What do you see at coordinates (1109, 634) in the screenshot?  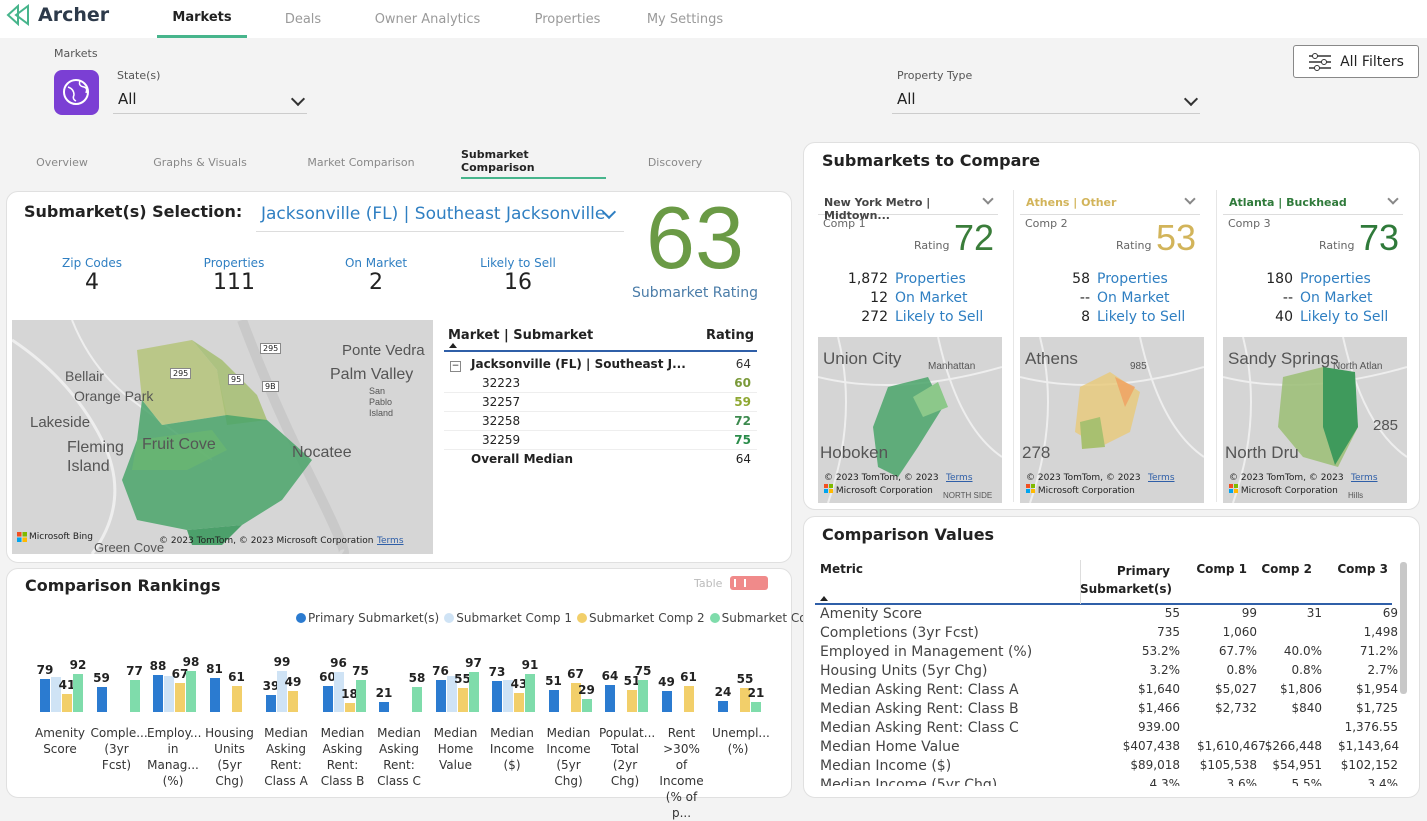 I see `values-row: Completions (3yr Fcst) 735 1,060 1,498` at bounding box center [1109, 634].